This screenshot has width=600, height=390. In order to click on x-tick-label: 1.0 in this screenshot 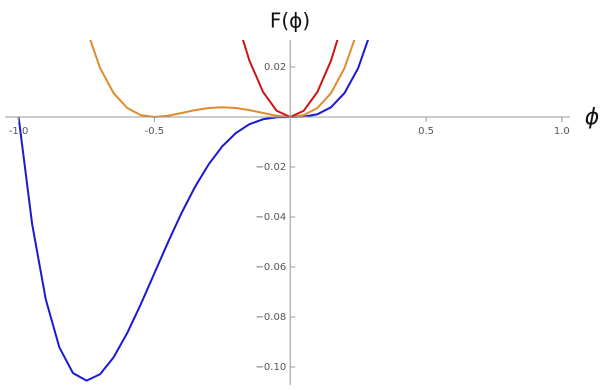, I will do `click(562, 131)`.